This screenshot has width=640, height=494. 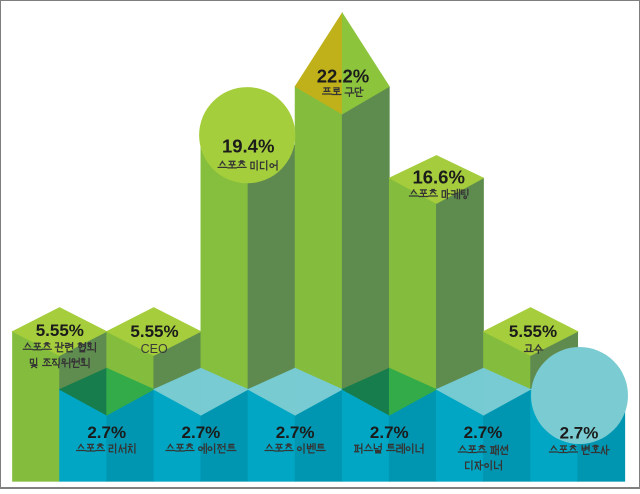 What do you see at coordinates (343, 76) in the screenshot?
I see `svg-text: 22.2%` at bounding box center [343, 76].